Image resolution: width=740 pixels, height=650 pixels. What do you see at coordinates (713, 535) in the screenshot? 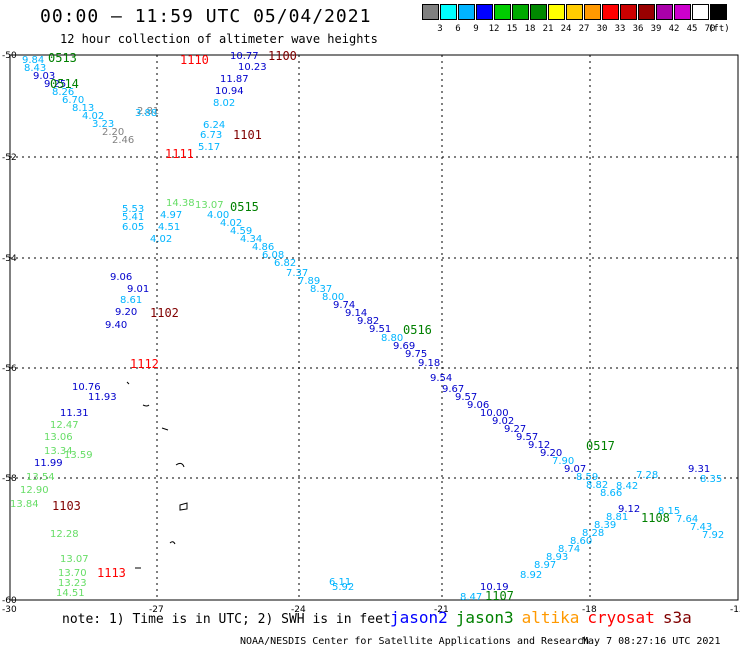
I see `wave-height-label: 7.92` at bounding box center [713, 535].